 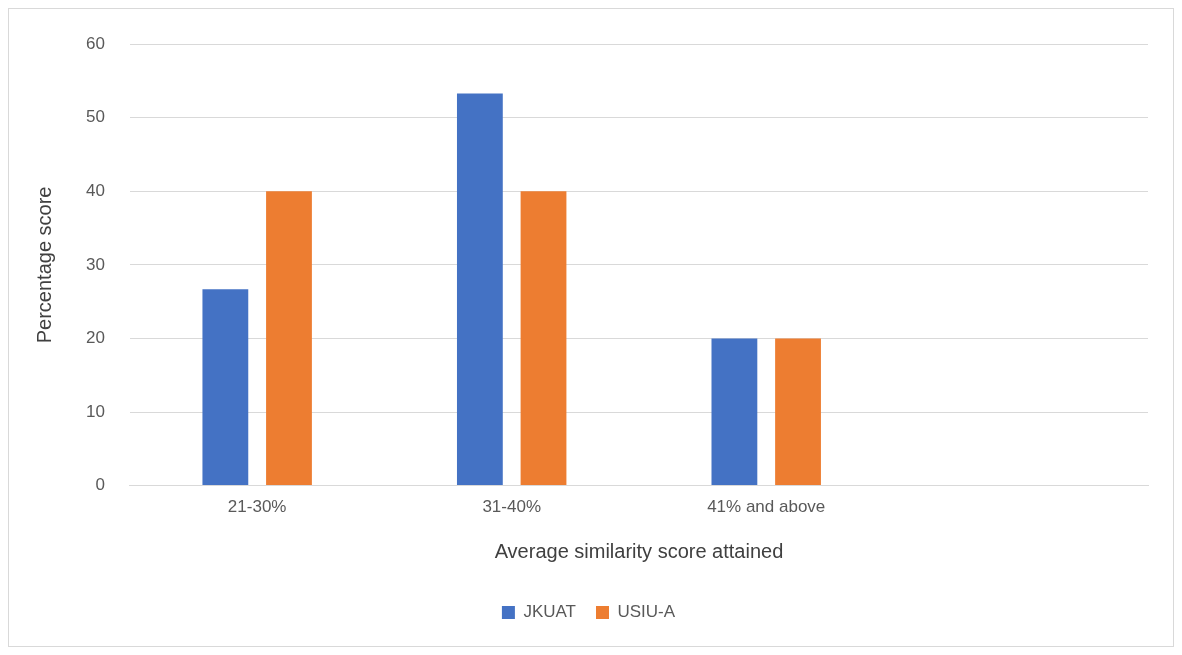 What do you see at coordinates (43, 265) in the screenshot?
I see `y-axis-title: Percentage score` at bounding box center [43, 265].